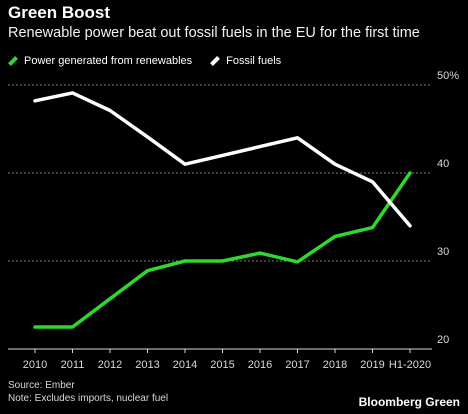  Describe the element at coordinates (443, 164) in the screenshot. I see `y-tick-label: 40` at that location.